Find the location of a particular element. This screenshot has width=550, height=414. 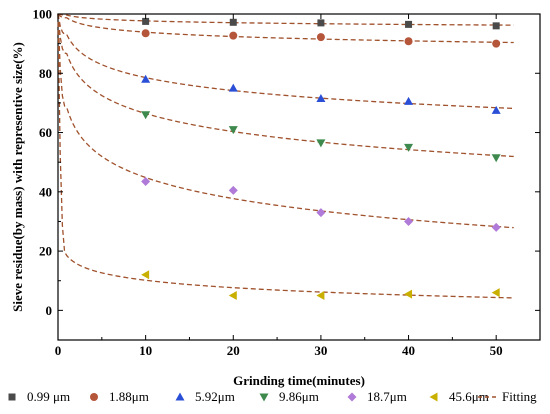

y-tick-label: 40 is located at coordinates (45, 191).